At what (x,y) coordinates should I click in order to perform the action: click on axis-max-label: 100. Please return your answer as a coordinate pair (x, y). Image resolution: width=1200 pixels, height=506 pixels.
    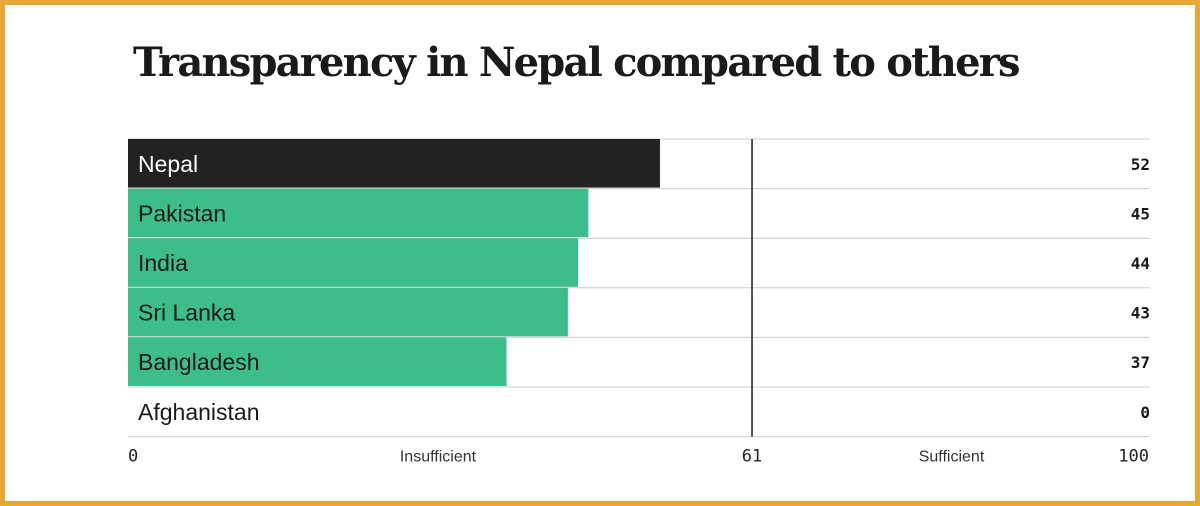
    Looking at the image, I should click on (1133, 457).